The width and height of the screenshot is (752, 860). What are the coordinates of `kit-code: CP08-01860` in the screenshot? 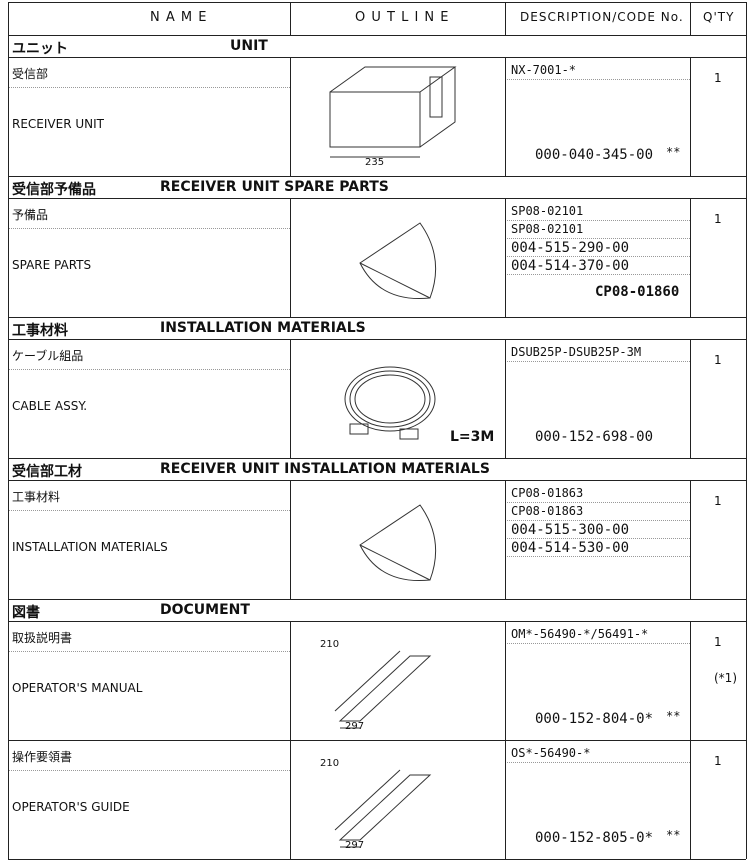 It's located at (637, 292).